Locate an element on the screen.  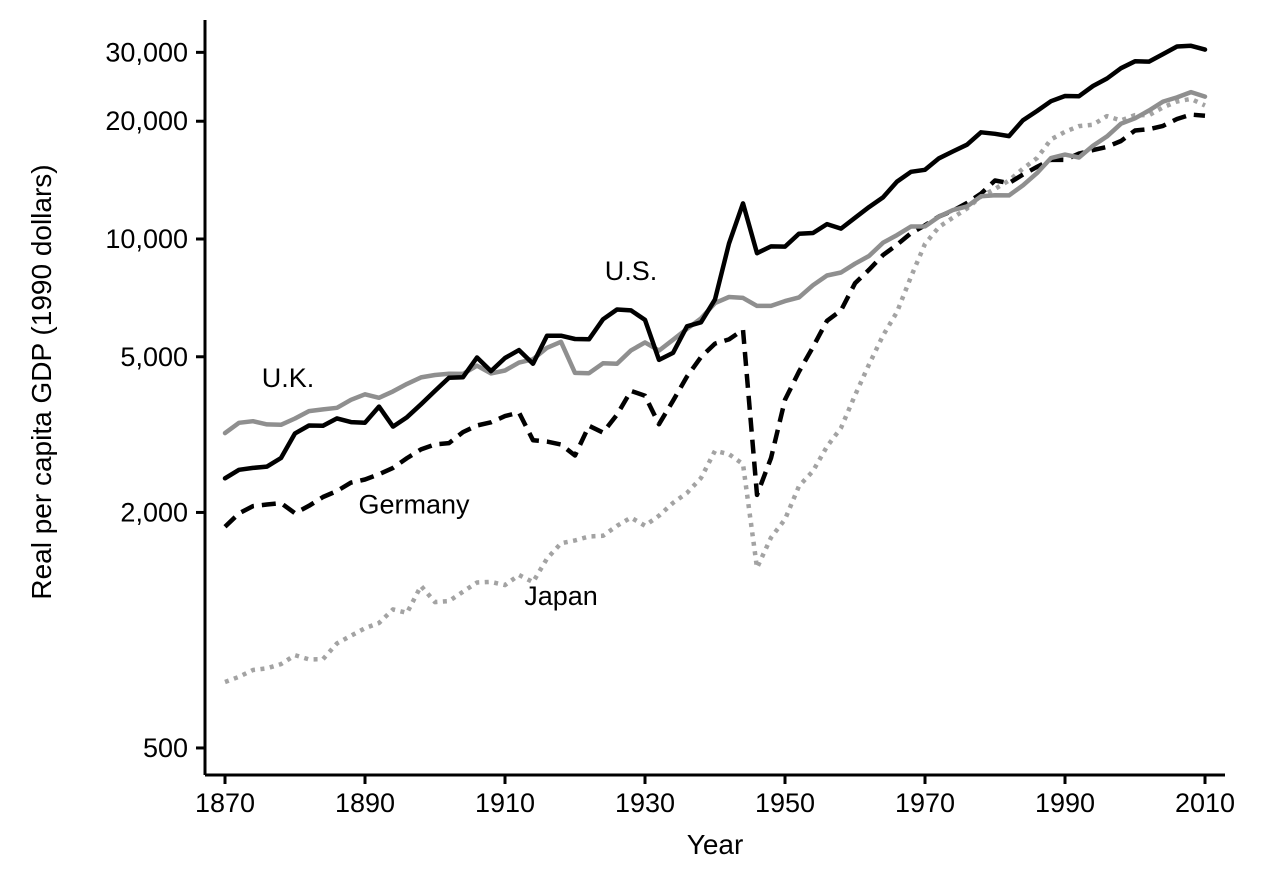
y-tick-label: 2,000 is located at coordinates (154, 512).